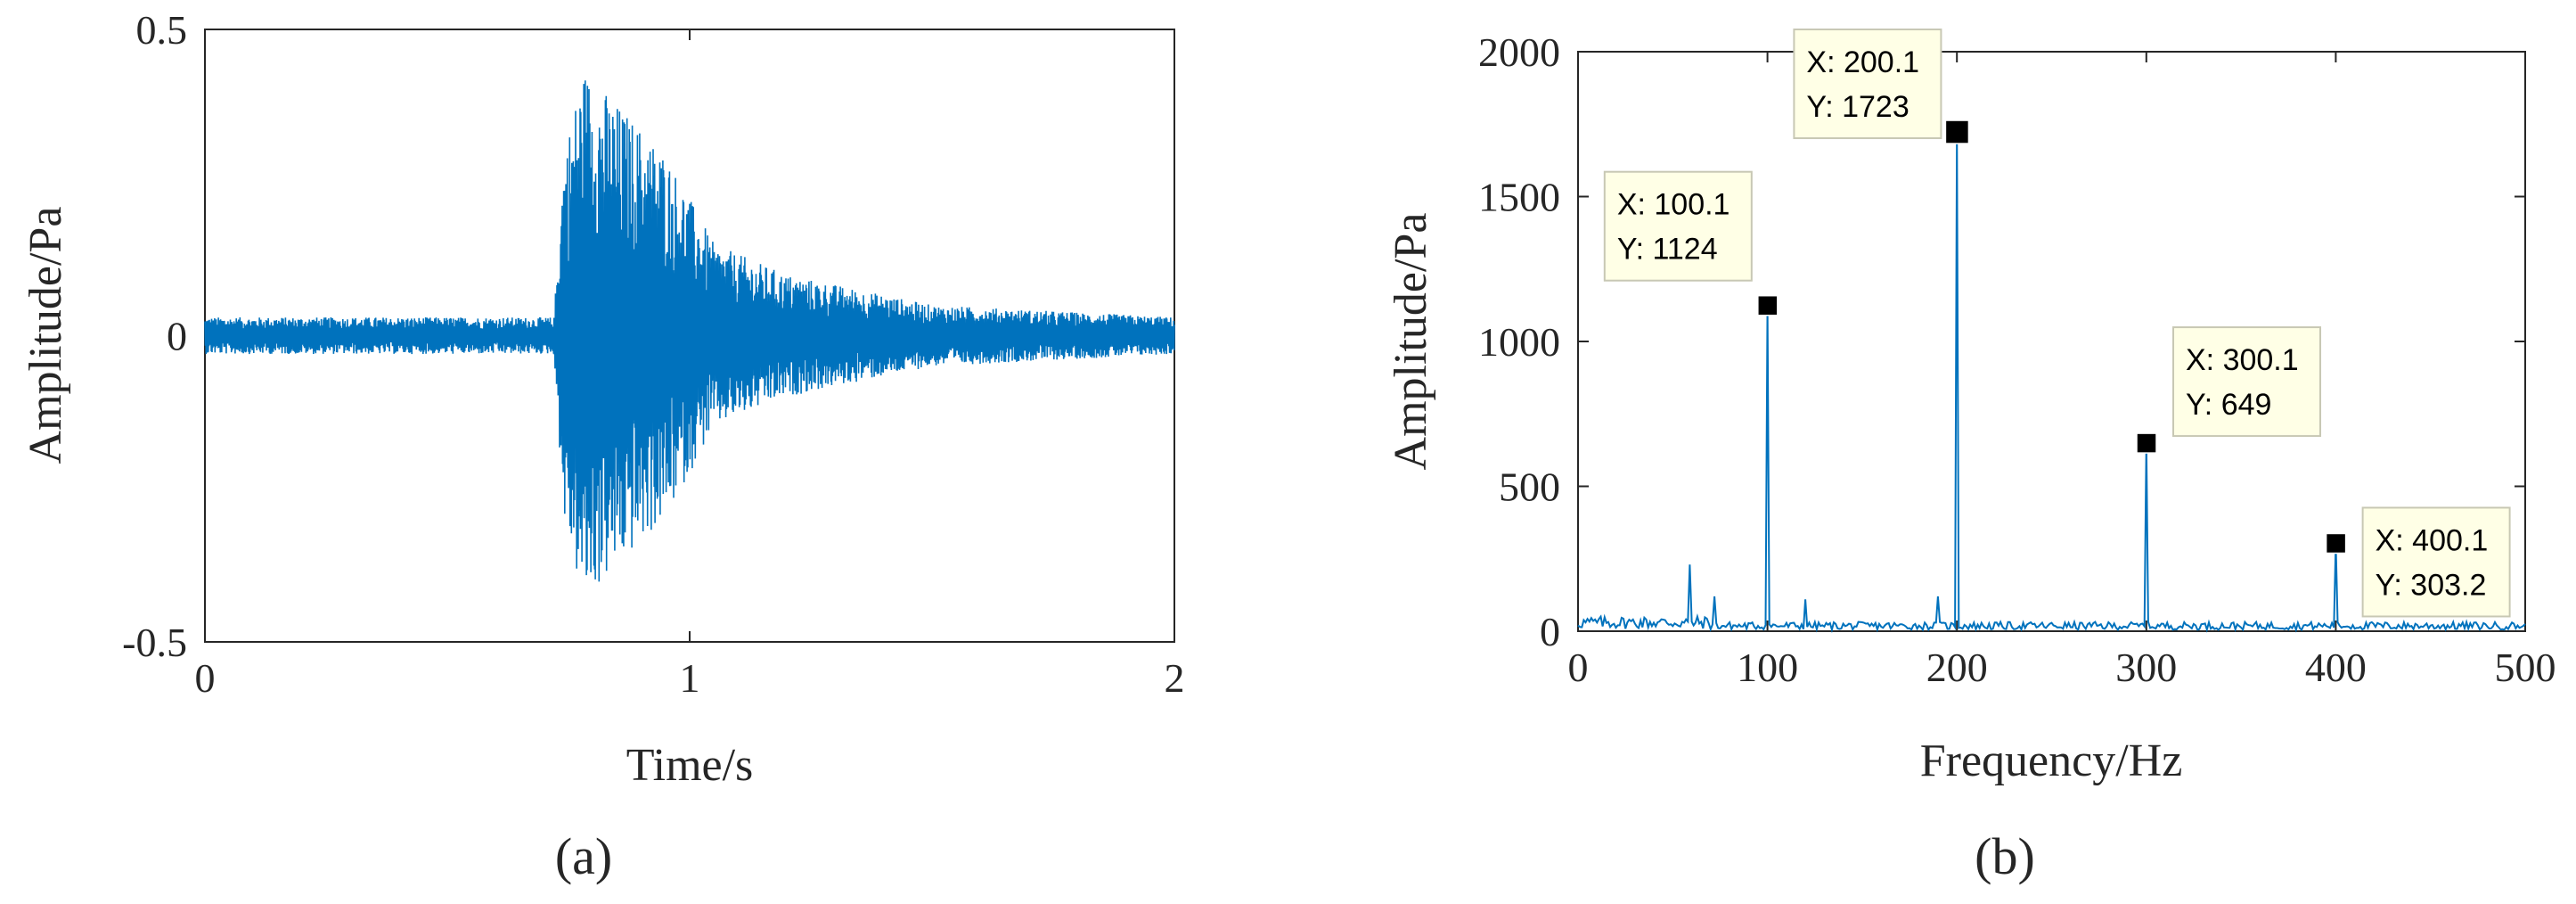 The height and width of the screenshot is (904, 2576). Describe the element at coordinates (583, 856) in the screenshot. I see `panel-a-label: (a)` at that location.